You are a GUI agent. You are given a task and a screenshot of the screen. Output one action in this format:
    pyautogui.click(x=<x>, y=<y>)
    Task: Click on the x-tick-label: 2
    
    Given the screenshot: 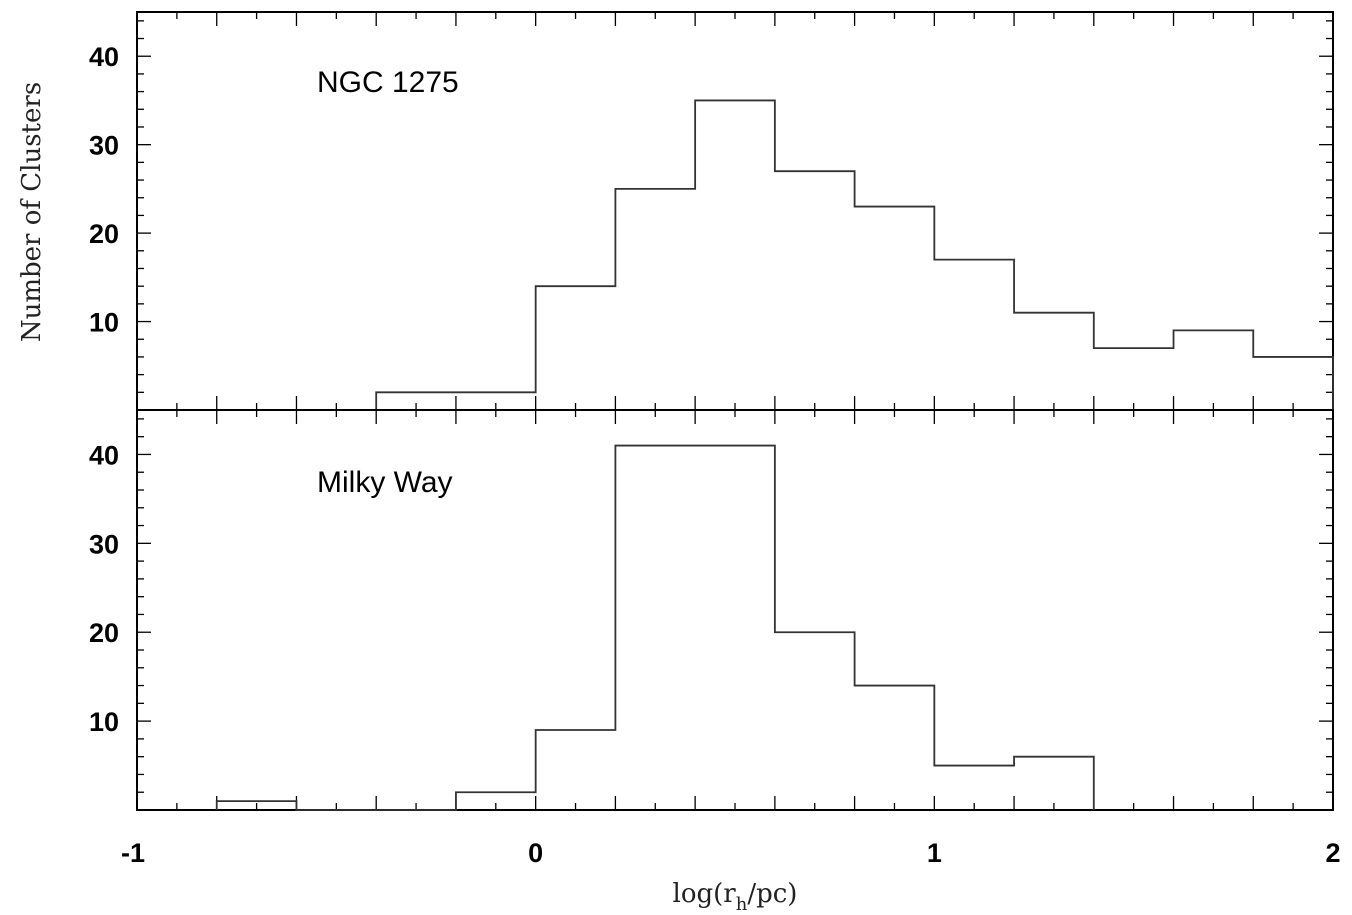 What is the action you would take?
    pyautogui.click(x=1332, y=853)
    